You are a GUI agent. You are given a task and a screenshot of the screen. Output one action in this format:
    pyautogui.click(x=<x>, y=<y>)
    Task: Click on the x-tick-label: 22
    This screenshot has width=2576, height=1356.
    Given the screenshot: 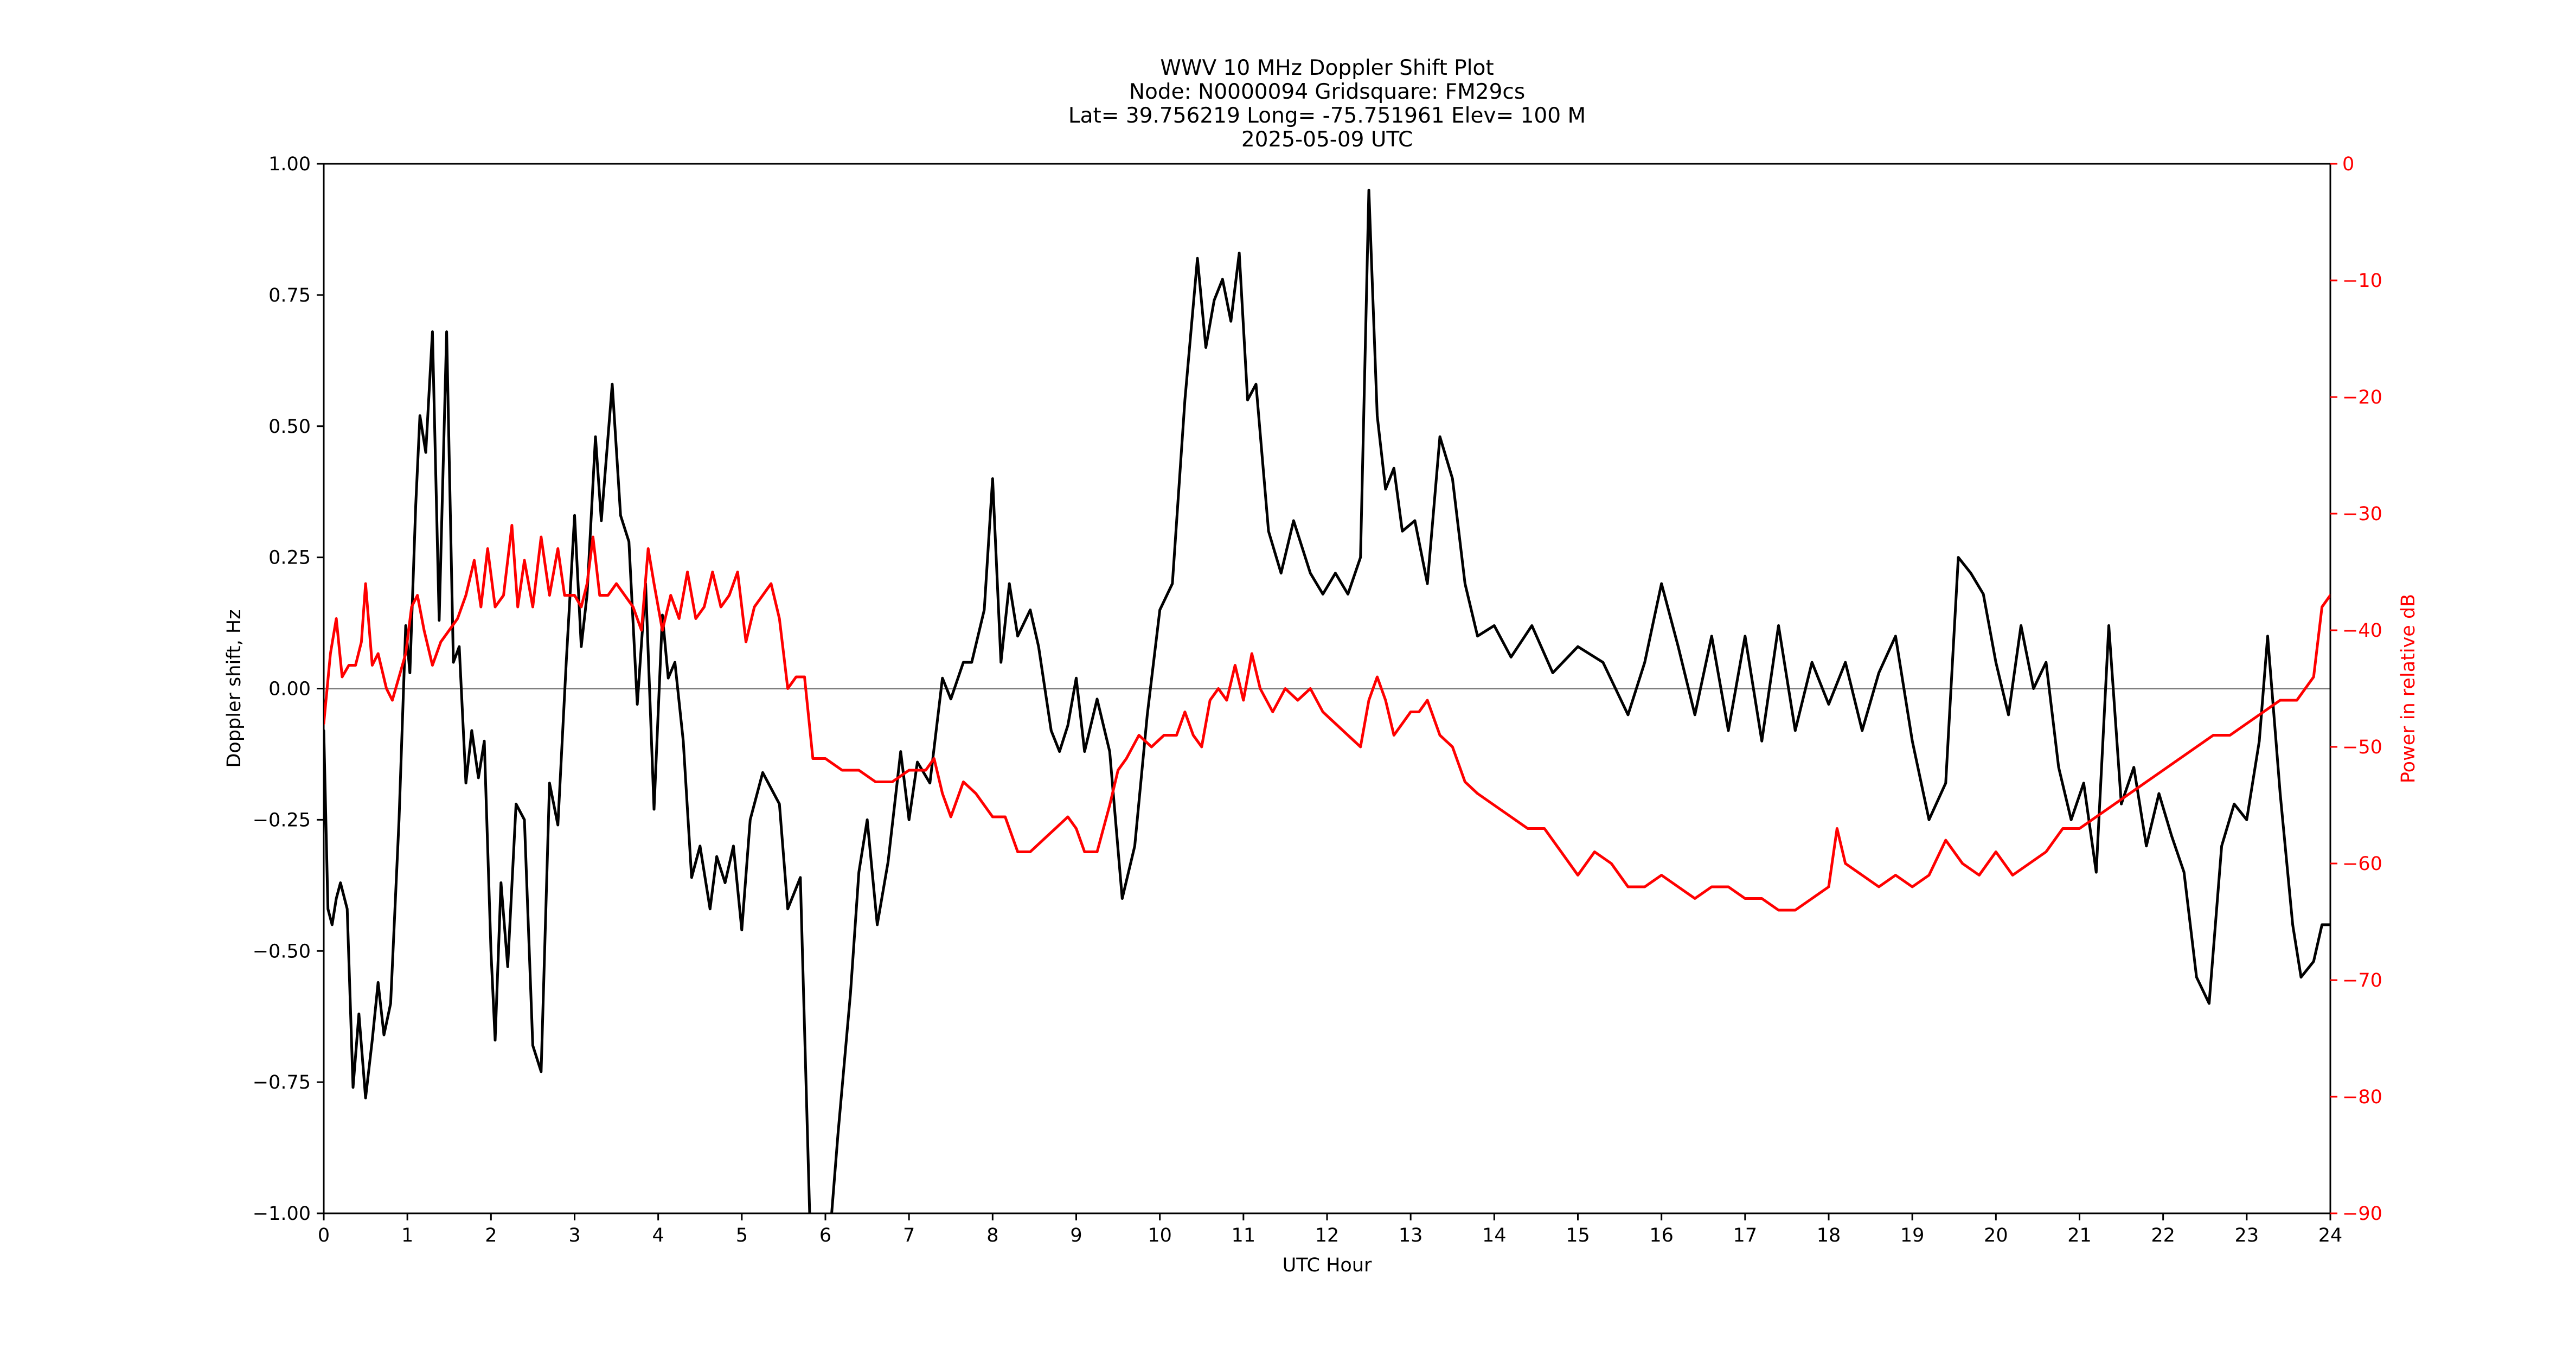 What is the action you would take?
    pyautogui.click(x=2163, y=1235)
    